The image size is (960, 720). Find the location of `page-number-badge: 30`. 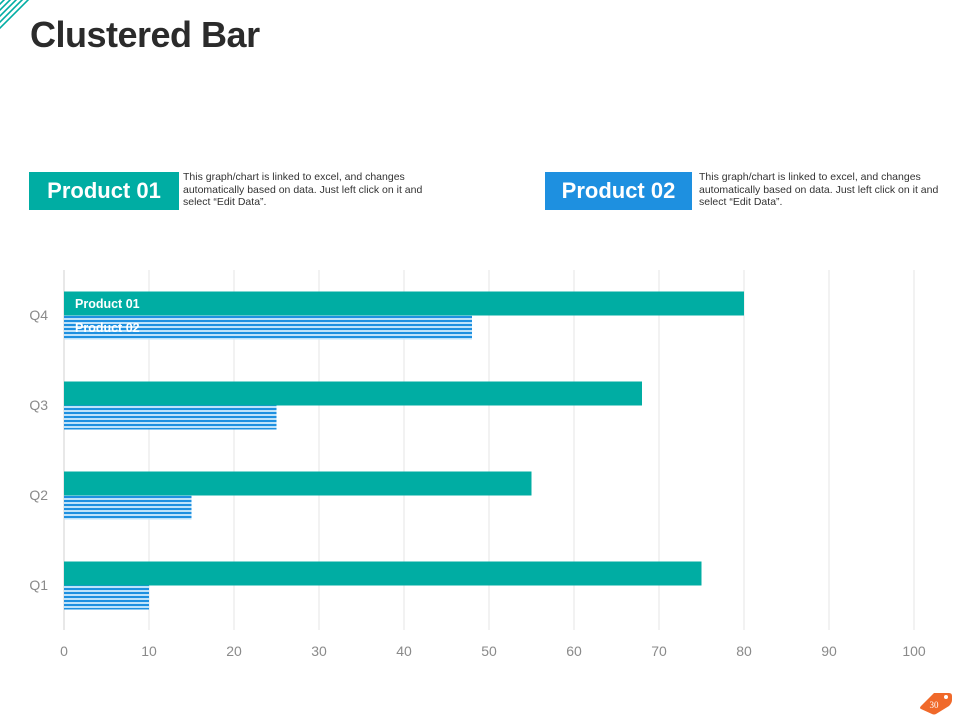

page-number-badge: 30 is located at coordinates (936, 704).